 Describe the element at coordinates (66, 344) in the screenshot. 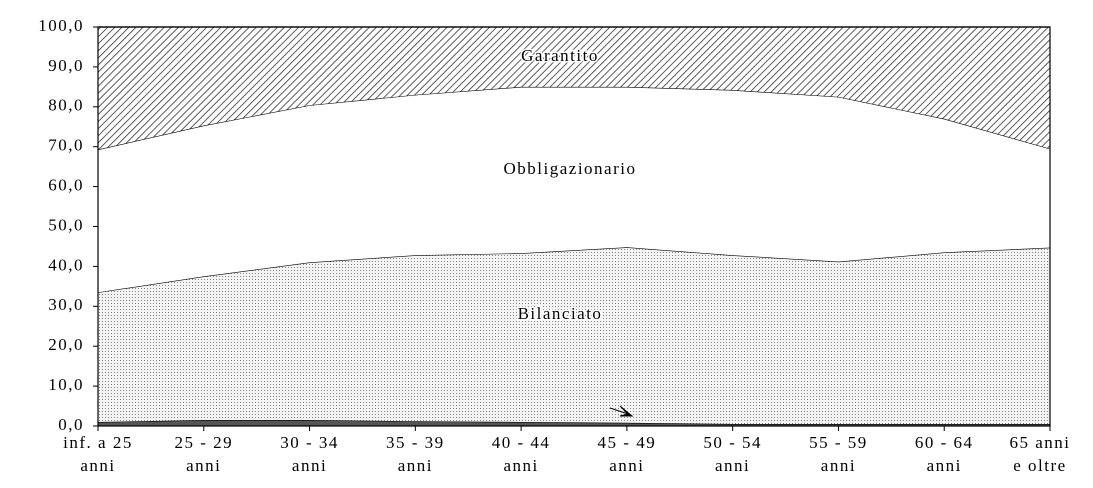

I see `y-tick-label: 20,0` at that location.